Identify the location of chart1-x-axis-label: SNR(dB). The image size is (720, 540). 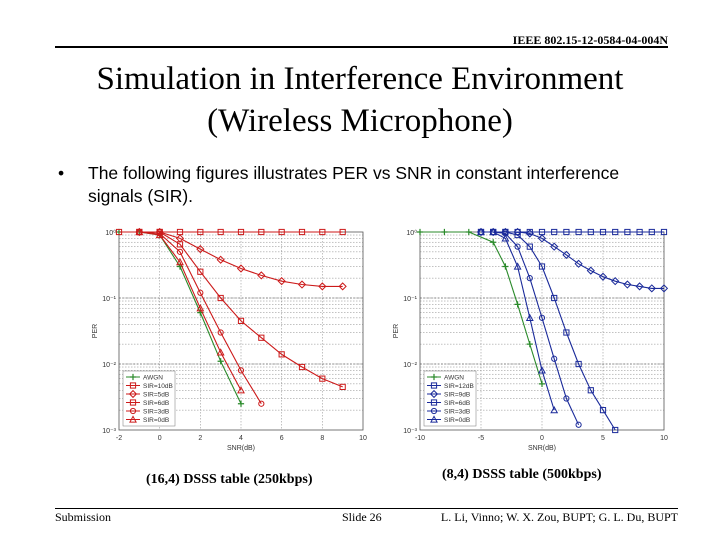
(241, 448).